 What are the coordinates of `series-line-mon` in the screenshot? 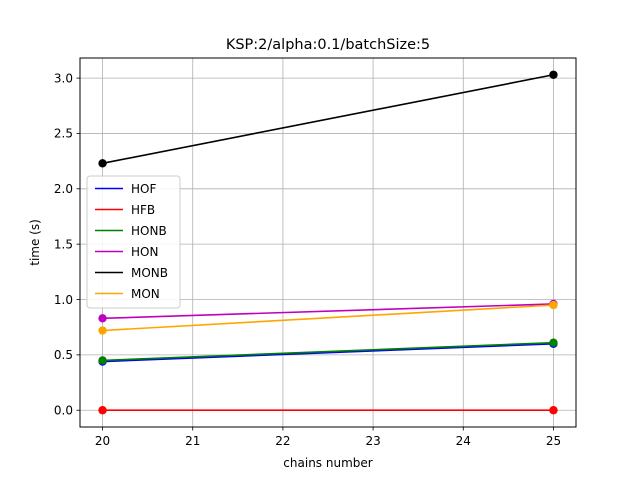 It's located at (328, 318).